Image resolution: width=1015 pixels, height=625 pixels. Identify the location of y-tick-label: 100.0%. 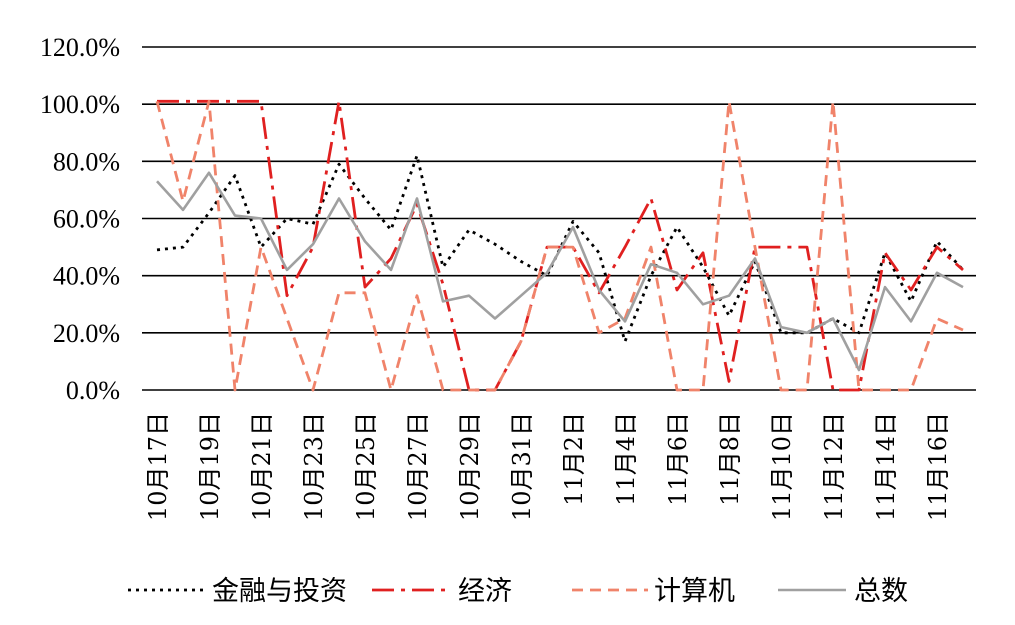
(80, 104).